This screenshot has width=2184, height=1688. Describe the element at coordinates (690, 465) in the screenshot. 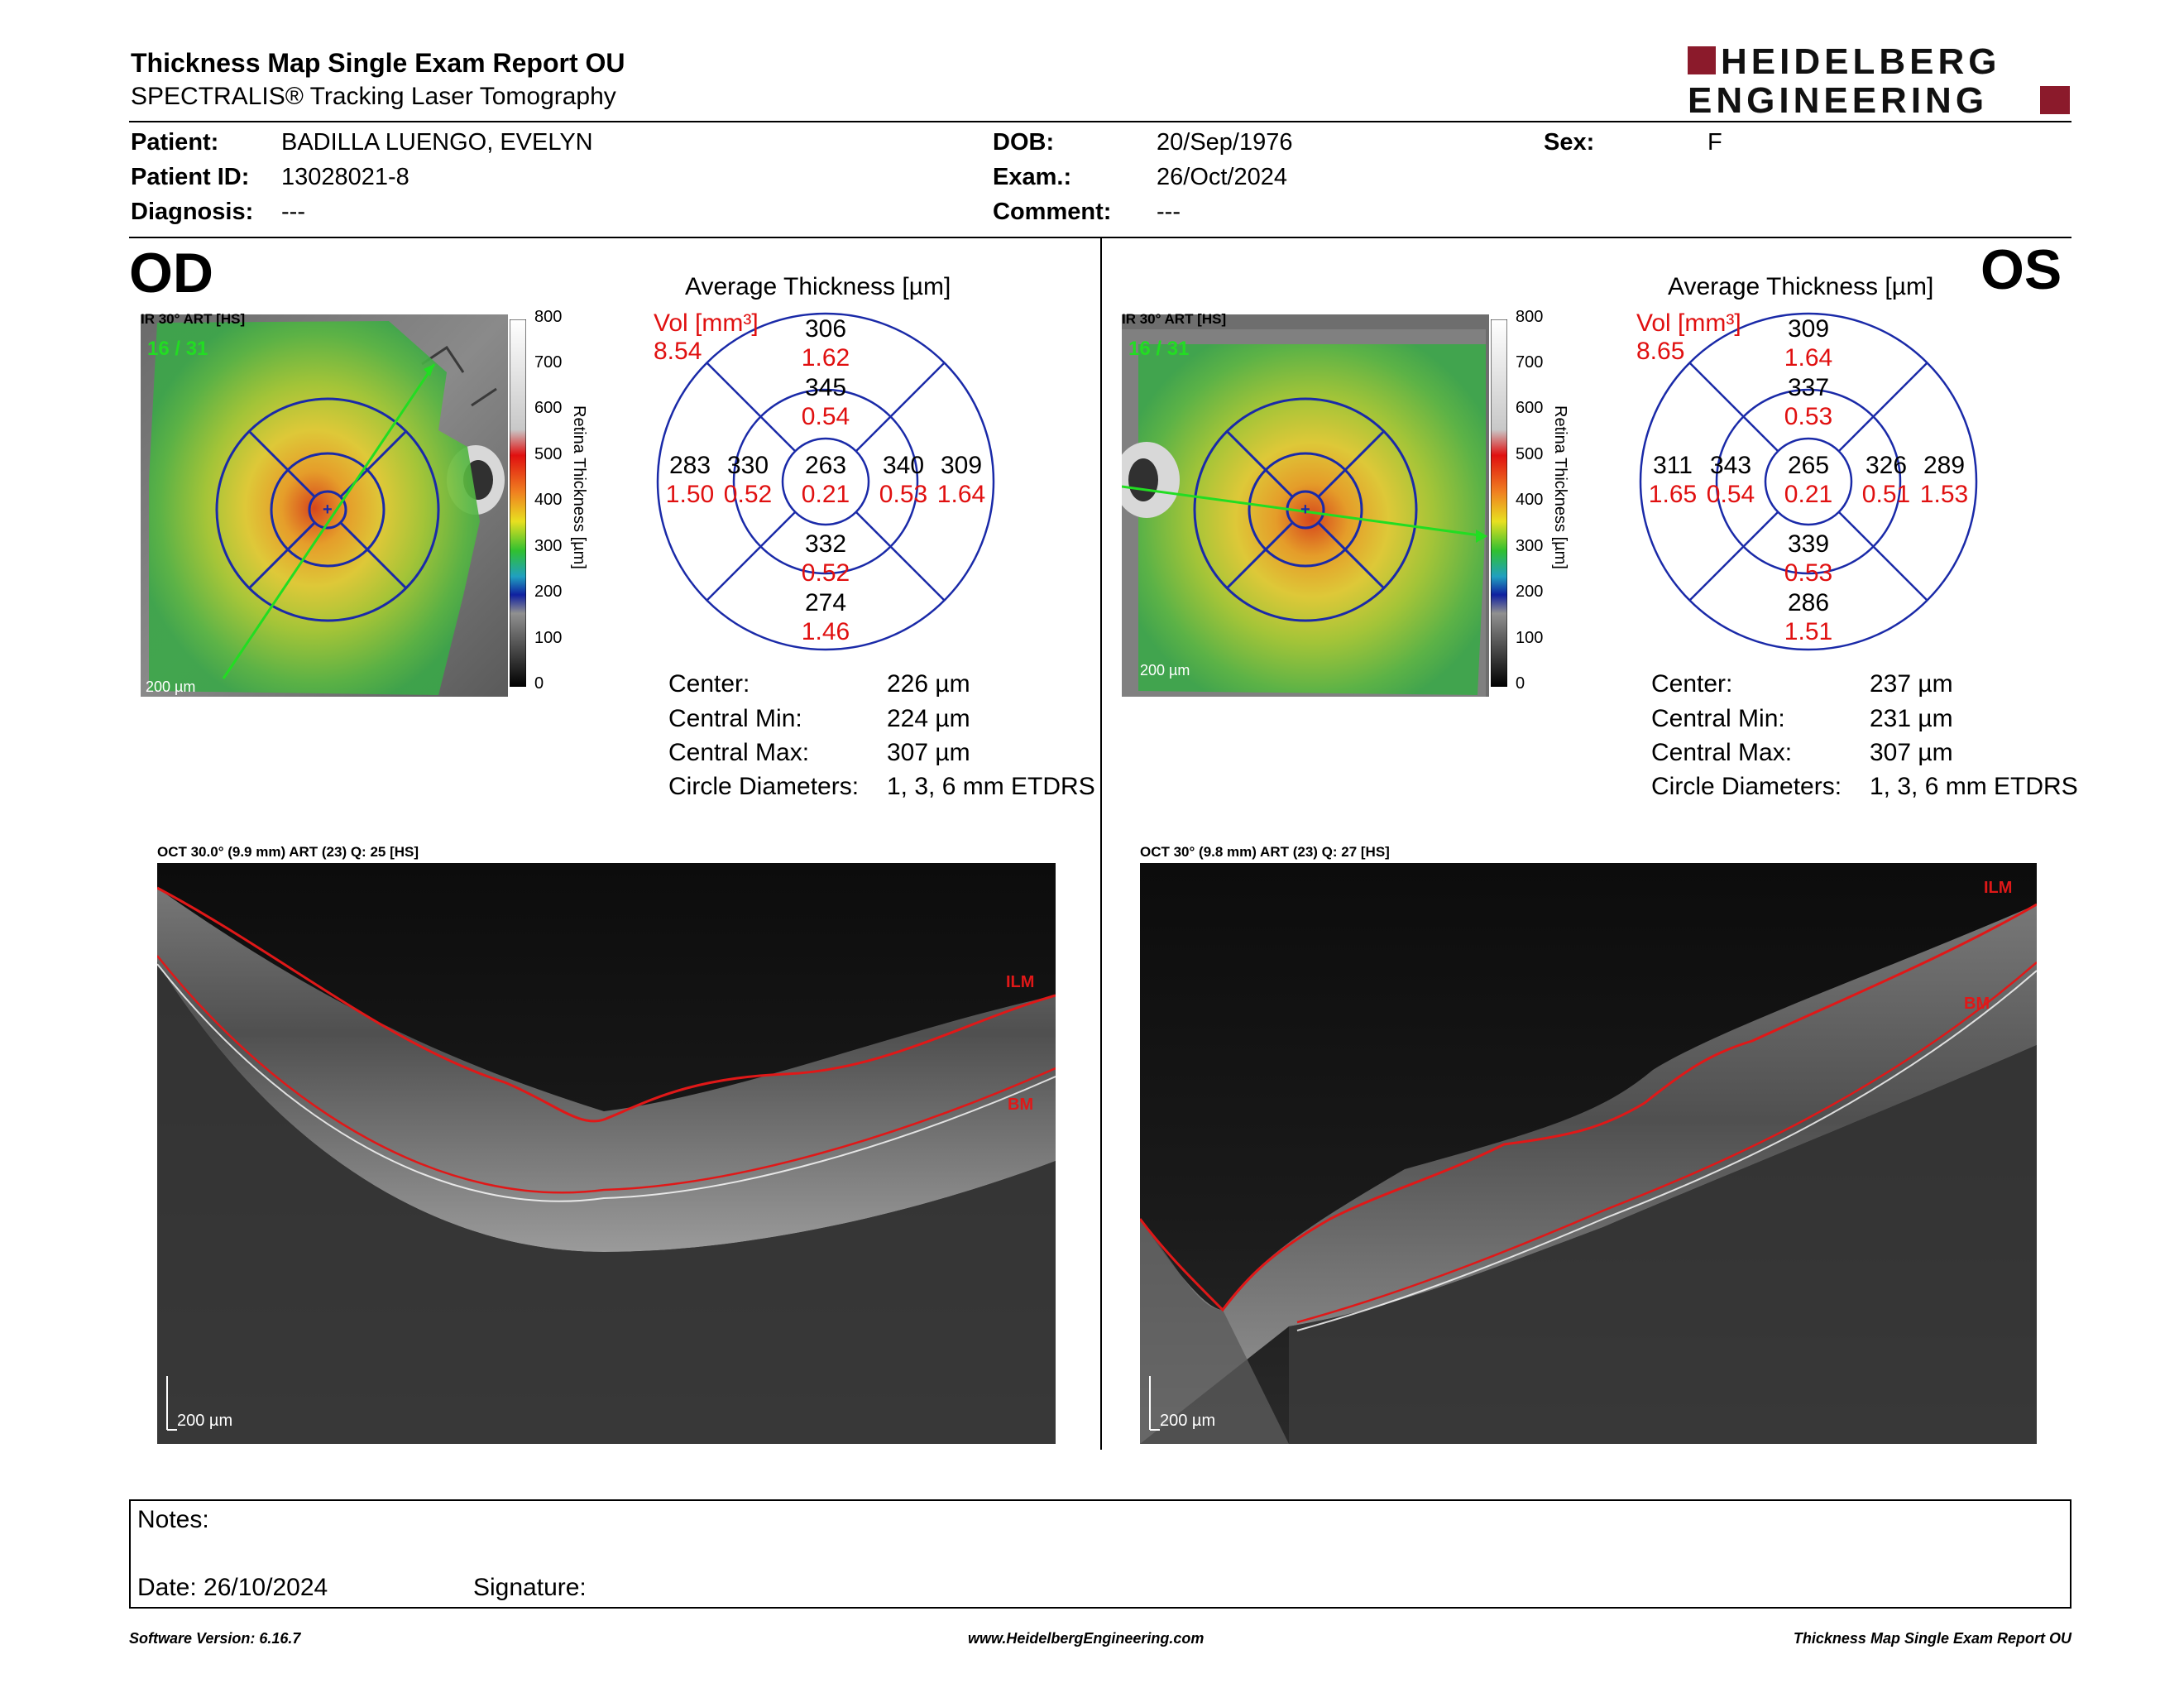

I see `od-outer-left-thickness: 283` at that location.